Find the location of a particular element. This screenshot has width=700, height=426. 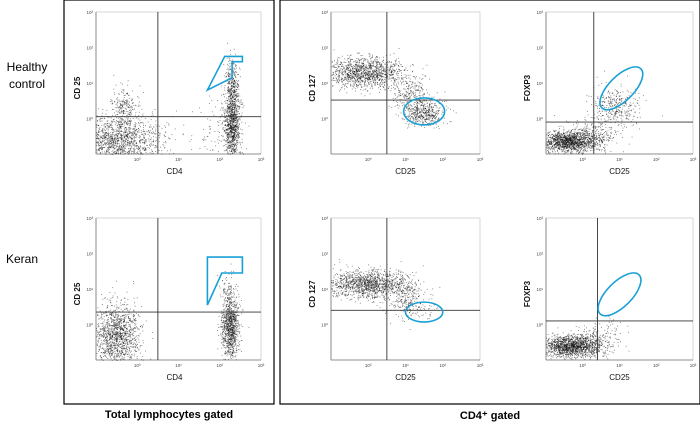

healthy-total-gate is located at coordinates (224, 73).